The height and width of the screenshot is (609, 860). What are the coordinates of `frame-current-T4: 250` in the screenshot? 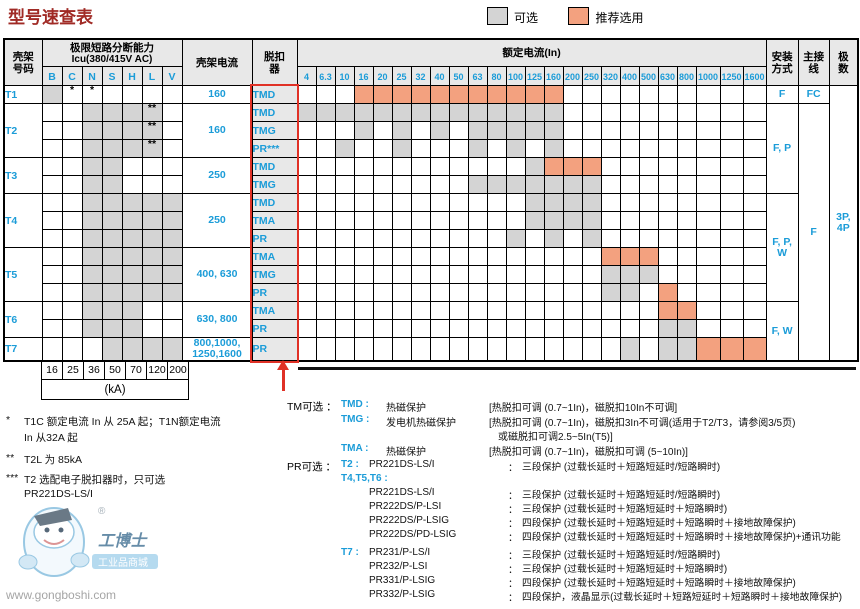 It's located at (217, 220).